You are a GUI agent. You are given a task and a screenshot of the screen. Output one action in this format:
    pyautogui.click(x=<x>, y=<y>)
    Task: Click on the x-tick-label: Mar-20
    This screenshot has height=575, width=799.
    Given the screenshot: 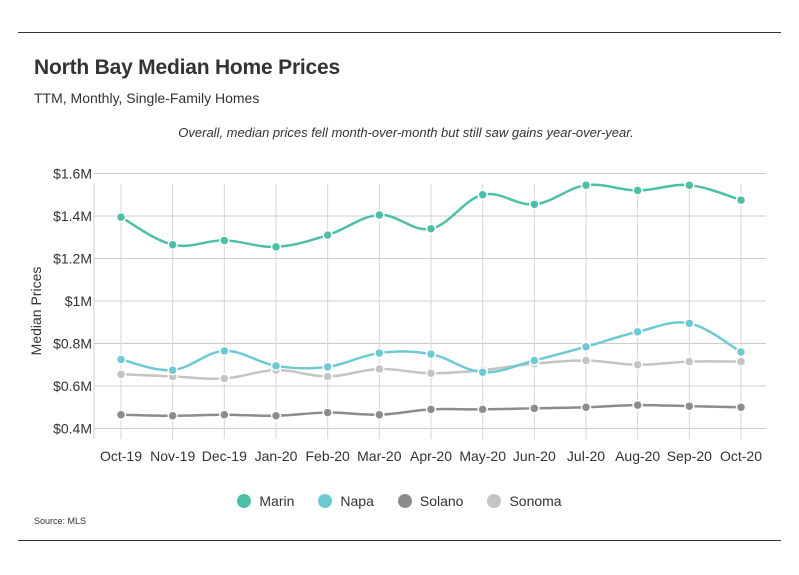 What is the action you would take?
    pyautogui.click(x=379, y=456)
    